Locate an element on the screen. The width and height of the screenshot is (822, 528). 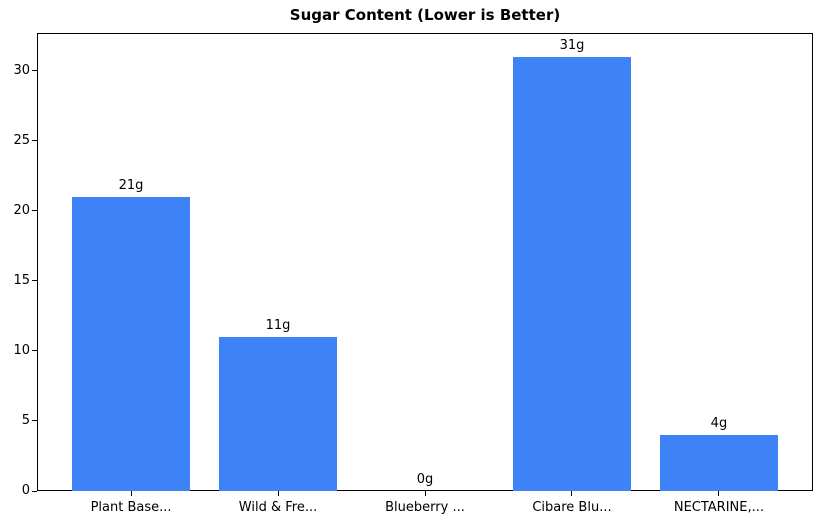
bar-value-label: 11g is located at coordinates (278, 325).